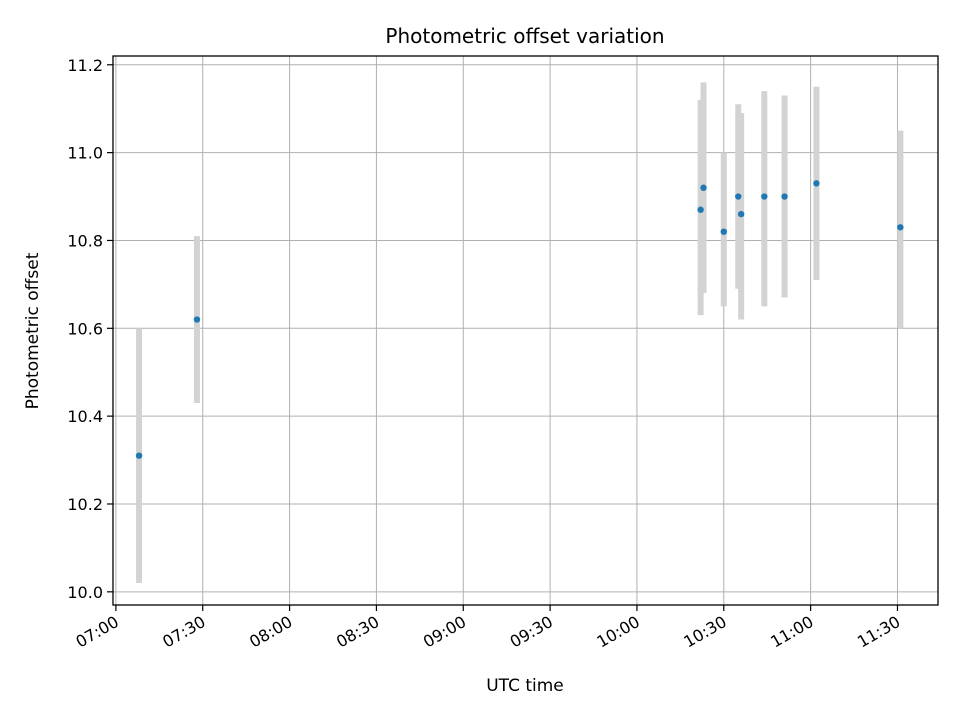  What do you see at coordinates (270, 632) in the screenshot?
I see `x-tick-label: 08:00` at bounding box center [270, 632].